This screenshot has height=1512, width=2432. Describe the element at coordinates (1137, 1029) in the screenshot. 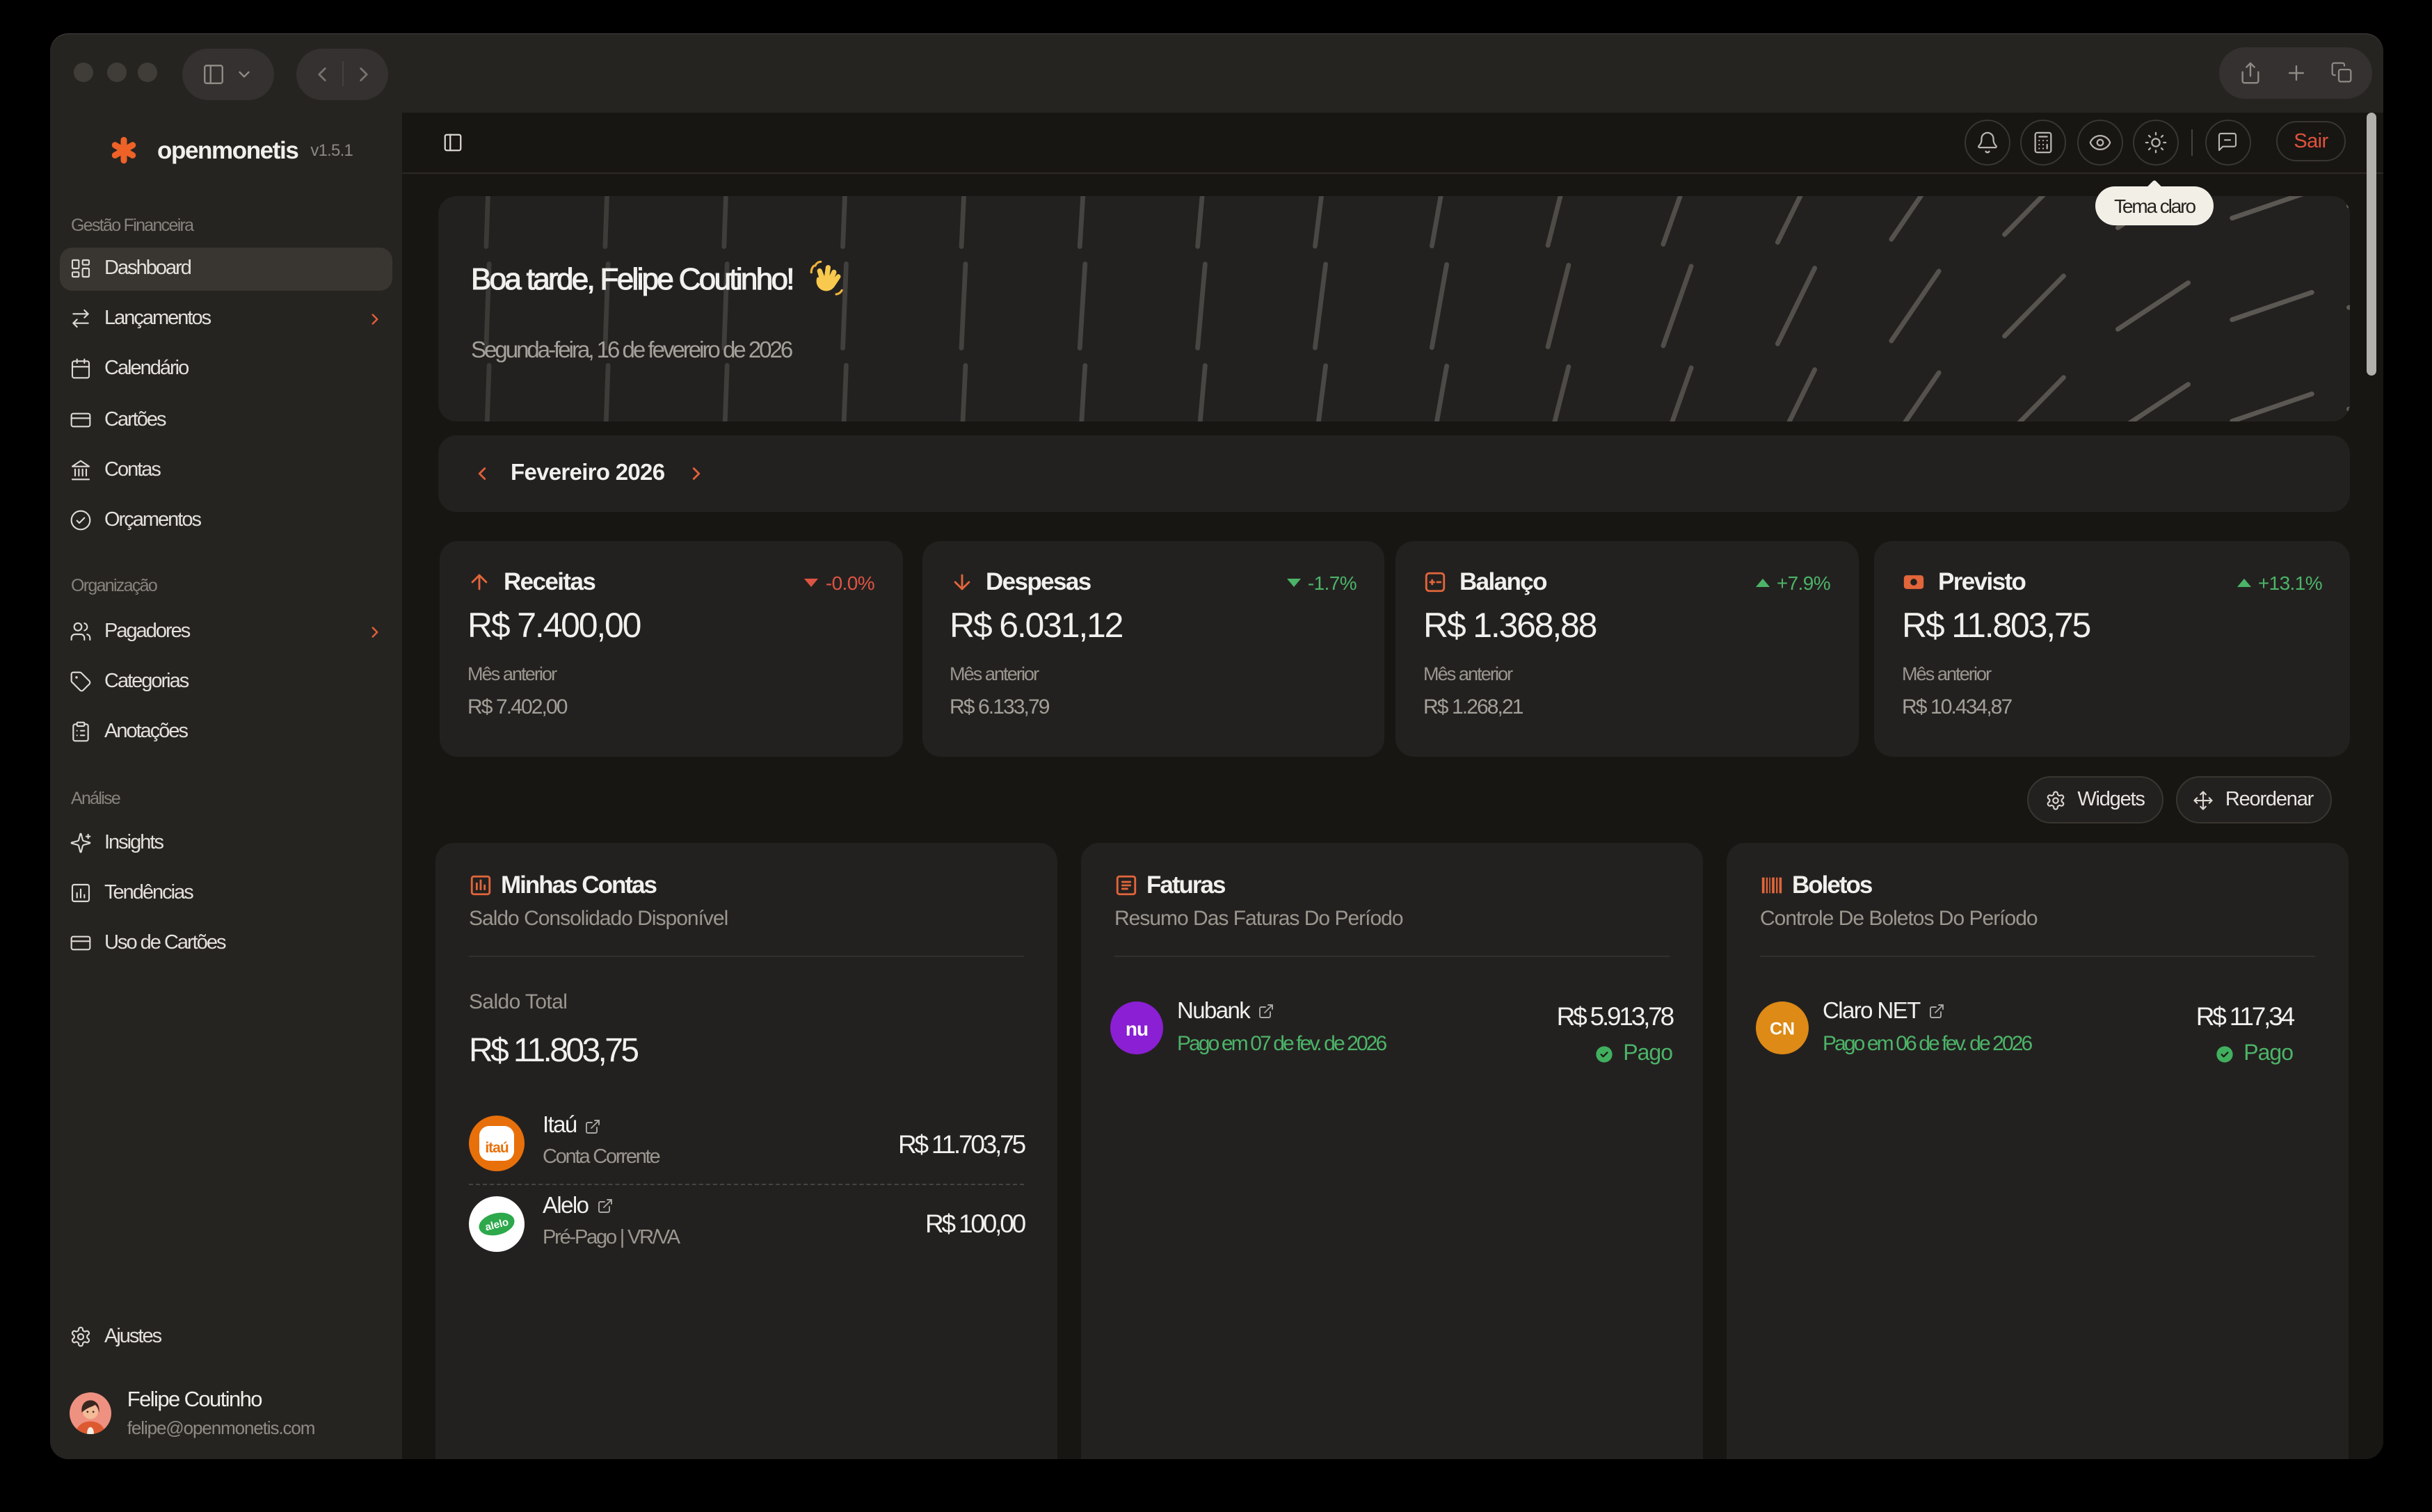

I see `svg-text: nu` at that location.